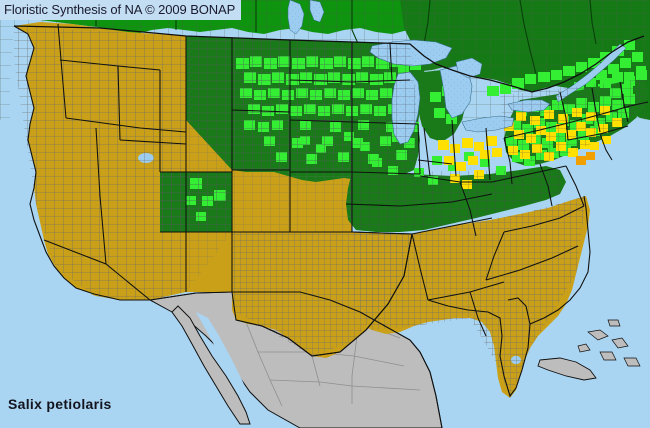 The width and height of the screenshot is (650, 428). What do you see at coordinates (567, 369) in the screenshot?
I see `island-cuba` at bounding box center [567, 369].